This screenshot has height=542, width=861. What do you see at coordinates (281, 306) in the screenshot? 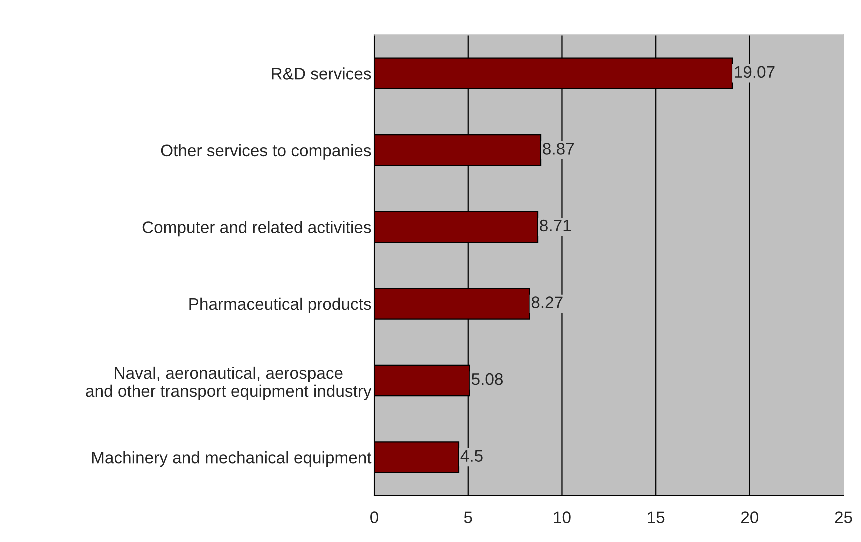
I see `y-tick-label: Pharmaceutical products` at bounding box center [281, 306].